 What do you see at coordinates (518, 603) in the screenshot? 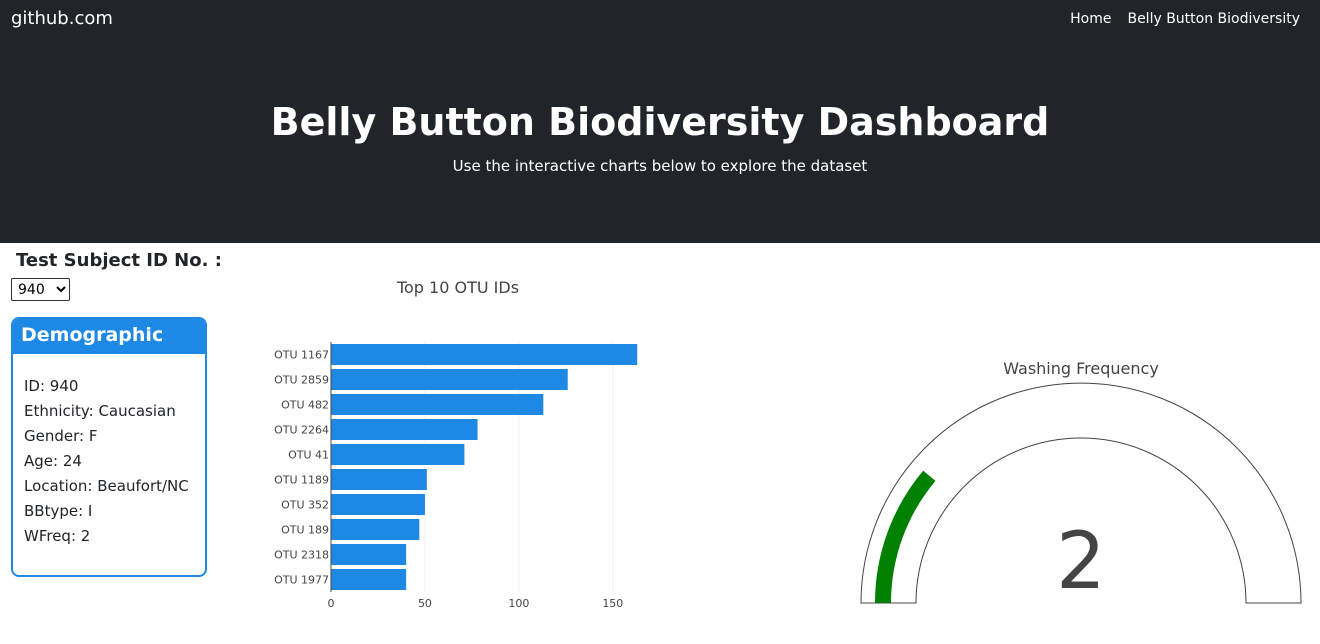
I see `bar-chart-x-tick-label: 100` at bounding box center [518, 603].